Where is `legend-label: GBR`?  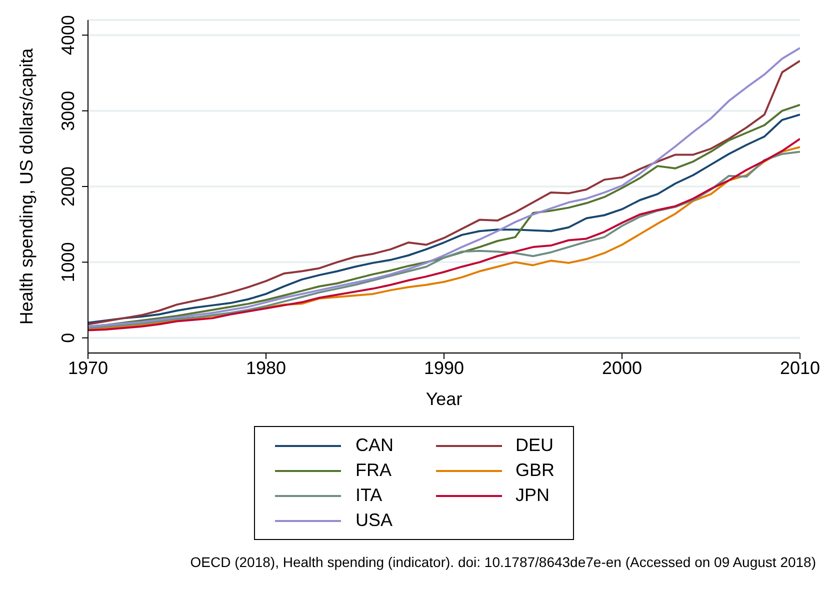 legend-label: GBR is located at coordinates (535, 470).